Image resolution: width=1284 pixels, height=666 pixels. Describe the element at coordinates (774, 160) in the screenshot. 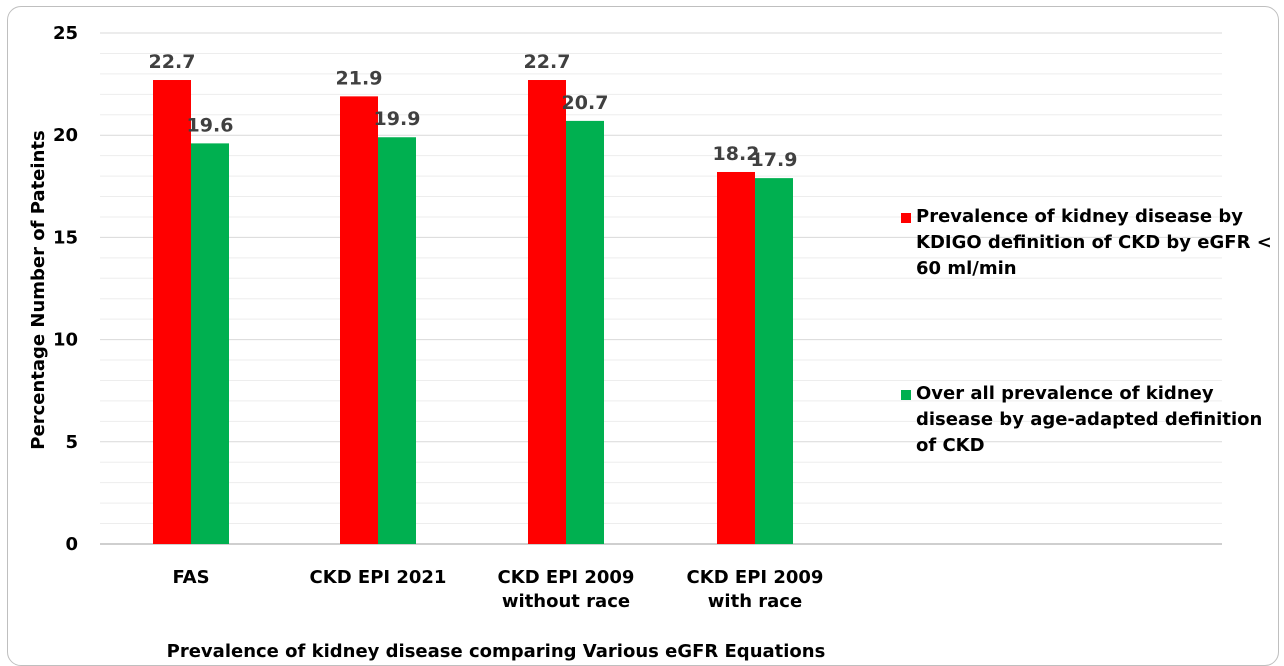

I see `data-label: 17.9` at that location.